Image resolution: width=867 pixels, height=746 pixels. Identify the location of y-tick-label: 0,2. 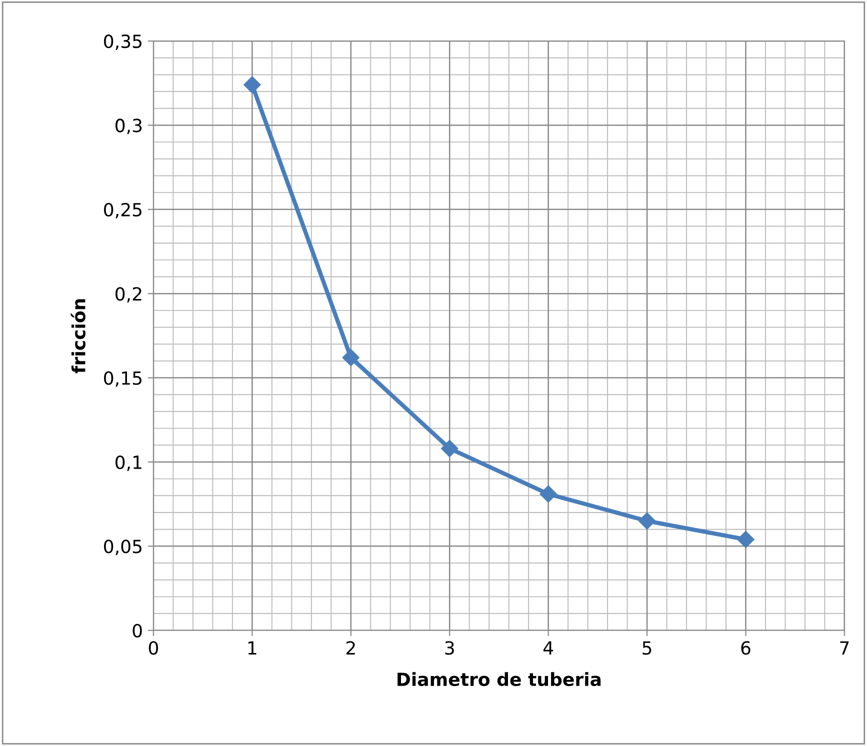
(129, 295).